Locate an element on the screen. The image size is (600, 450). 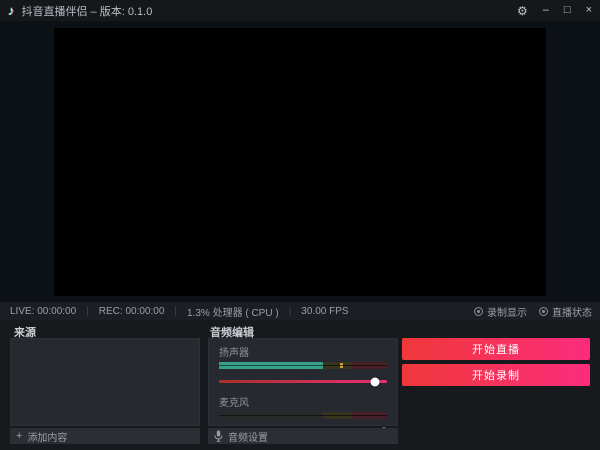
audio-panel-title: 音频编辑 is located at coordinates (232, 333).